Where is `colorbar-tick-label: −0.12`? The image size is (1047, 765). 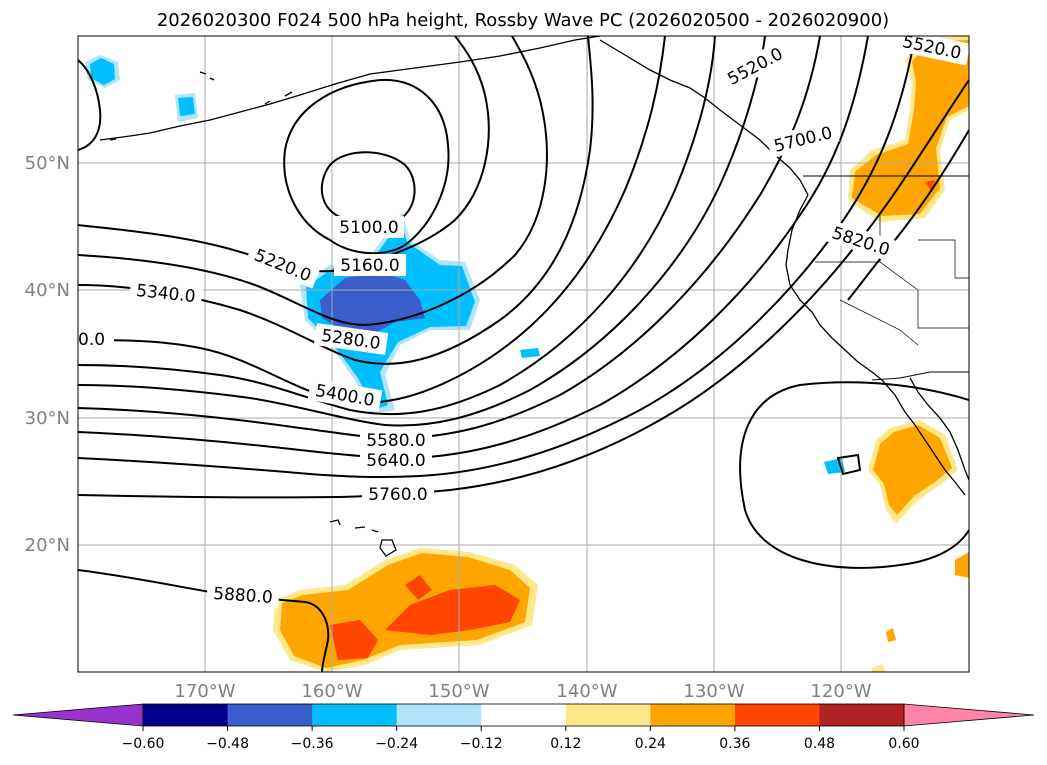 colorbar-tick-label: −0.12 is located at coordinates (481, 744).